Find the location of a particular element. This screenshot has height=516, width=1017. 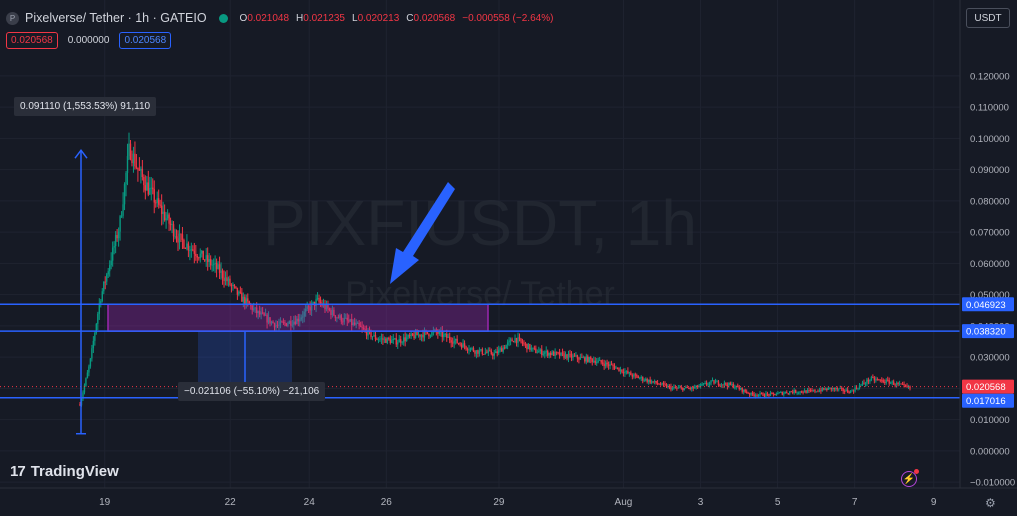

buy-button: 0.020568 is located at coordinates (145, 40).